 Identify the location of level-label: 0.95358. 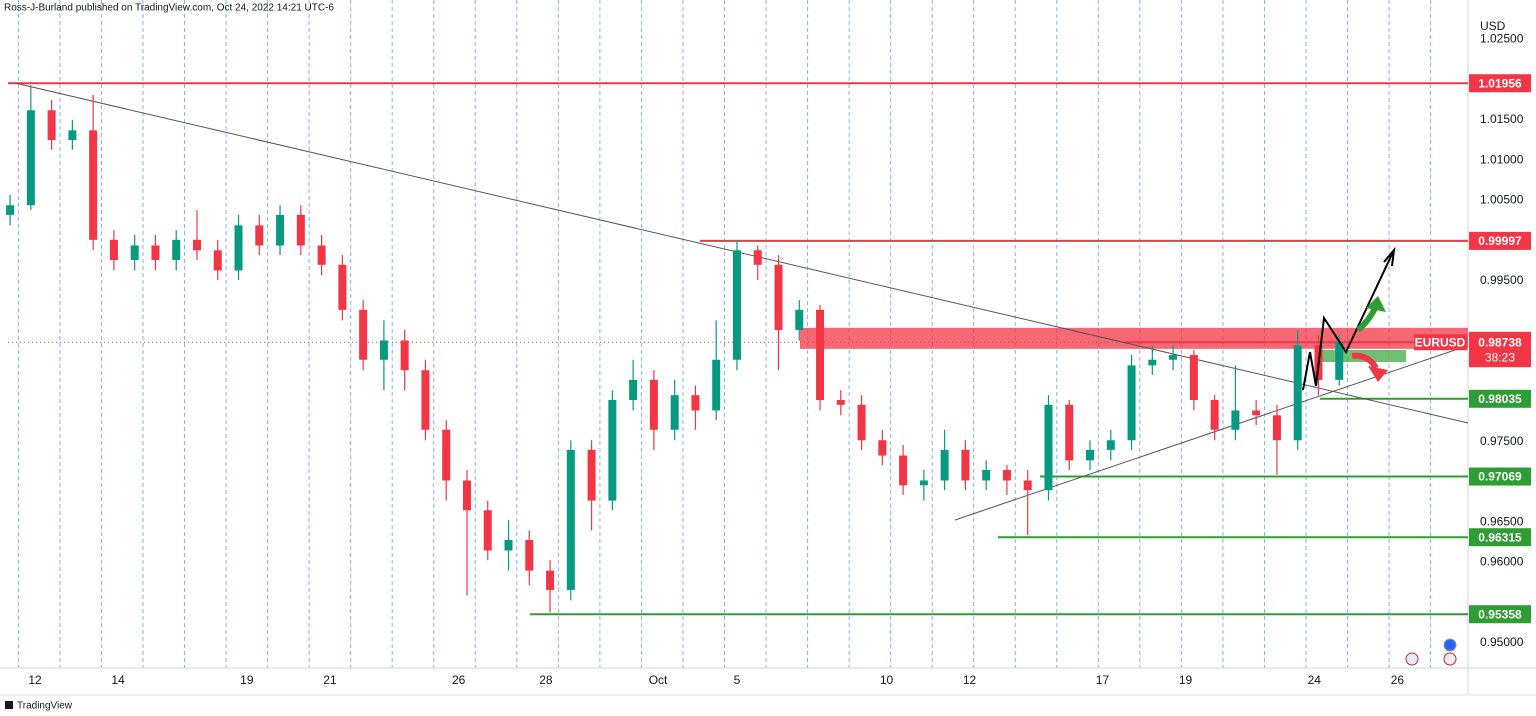
(1500, 614).